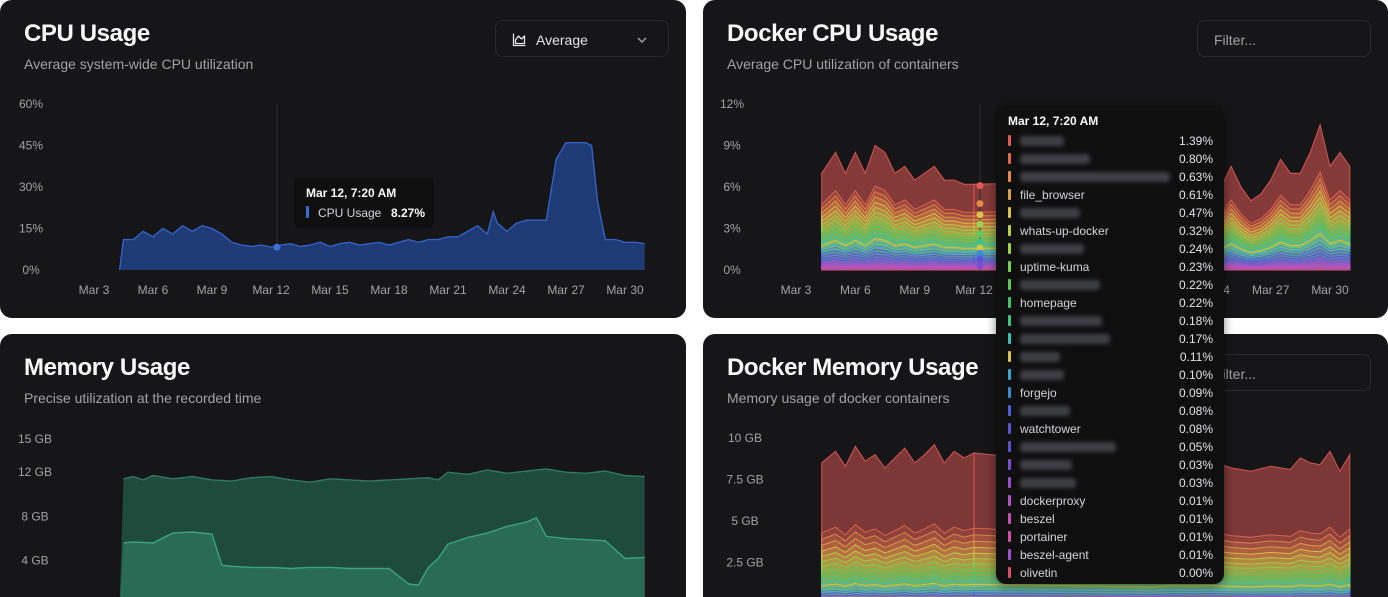 The height and width of the screenshot is (597, 1388). I want to click on tooltip-row-value: 0.32%, so click(1195, 231).